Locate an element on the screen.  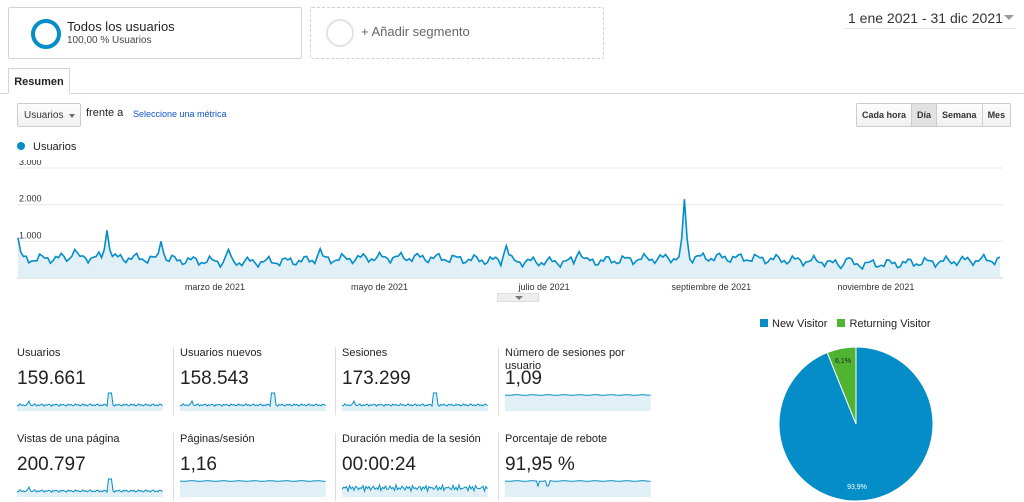
metric-label: Usuarios nuevos is located at coordinates (221, 353).